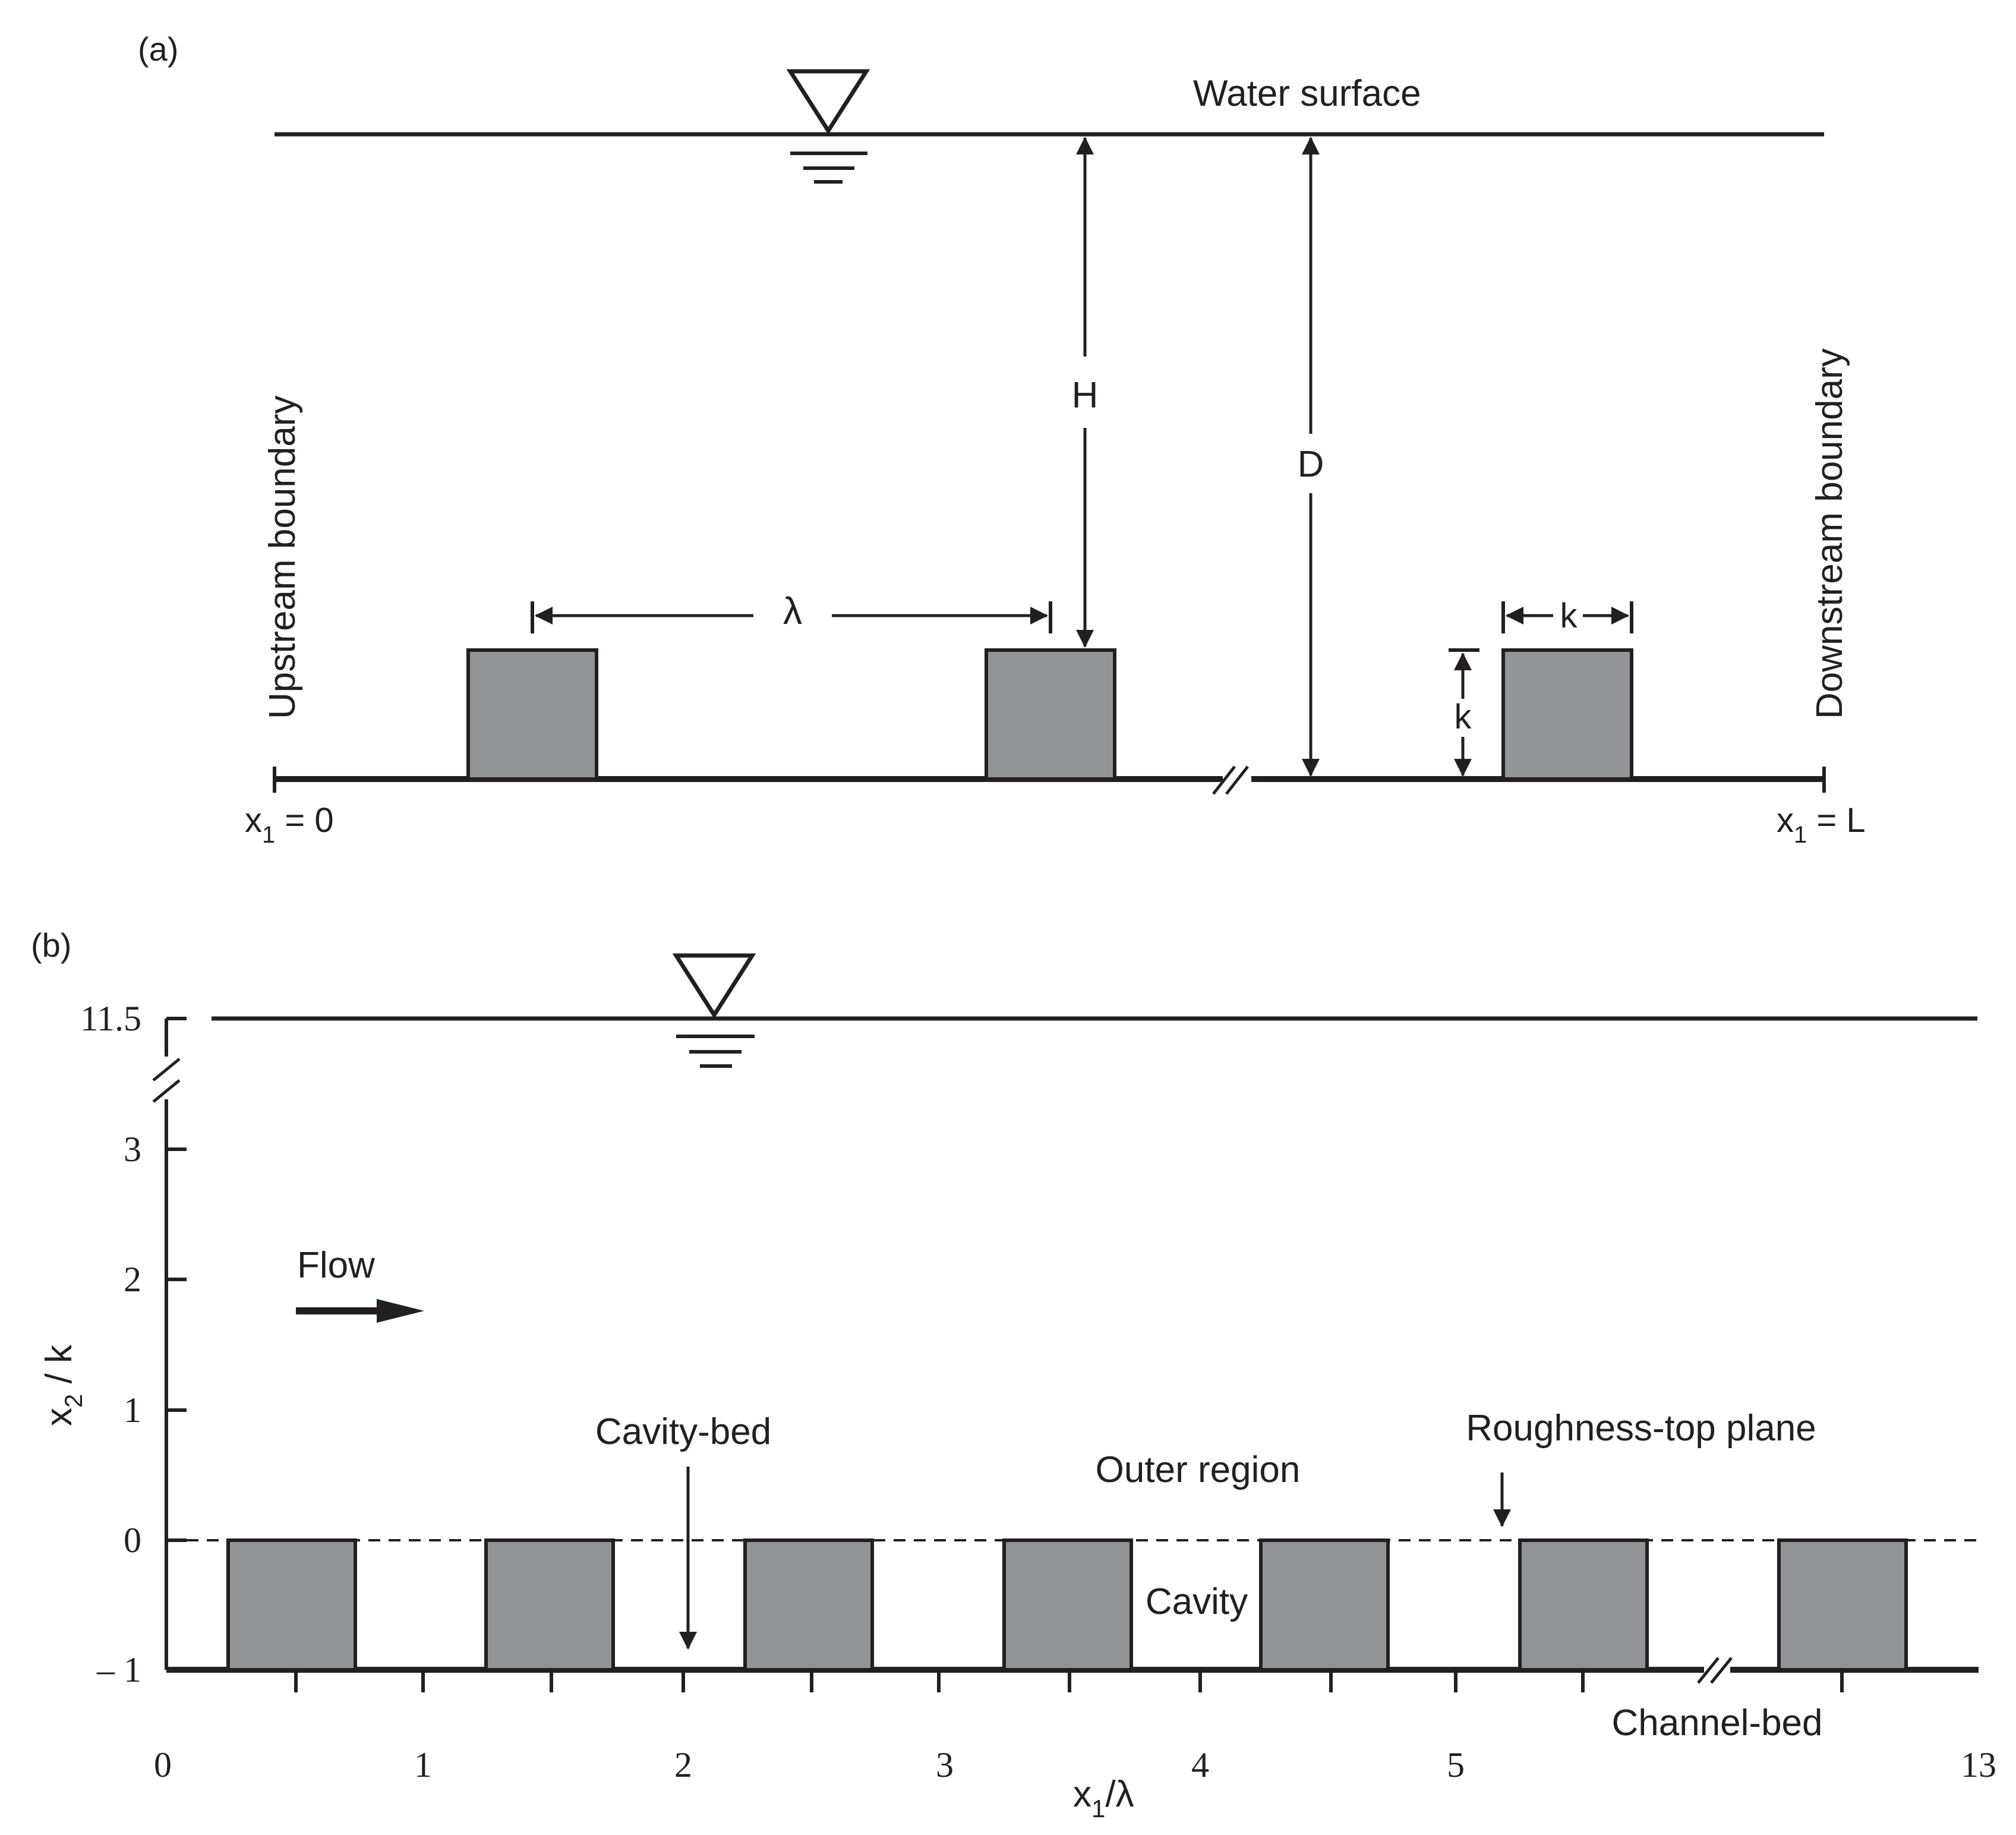 This screenshot has width=2016, height=1835. I want to click on water-level-symbol-b, so click(714, 1010).